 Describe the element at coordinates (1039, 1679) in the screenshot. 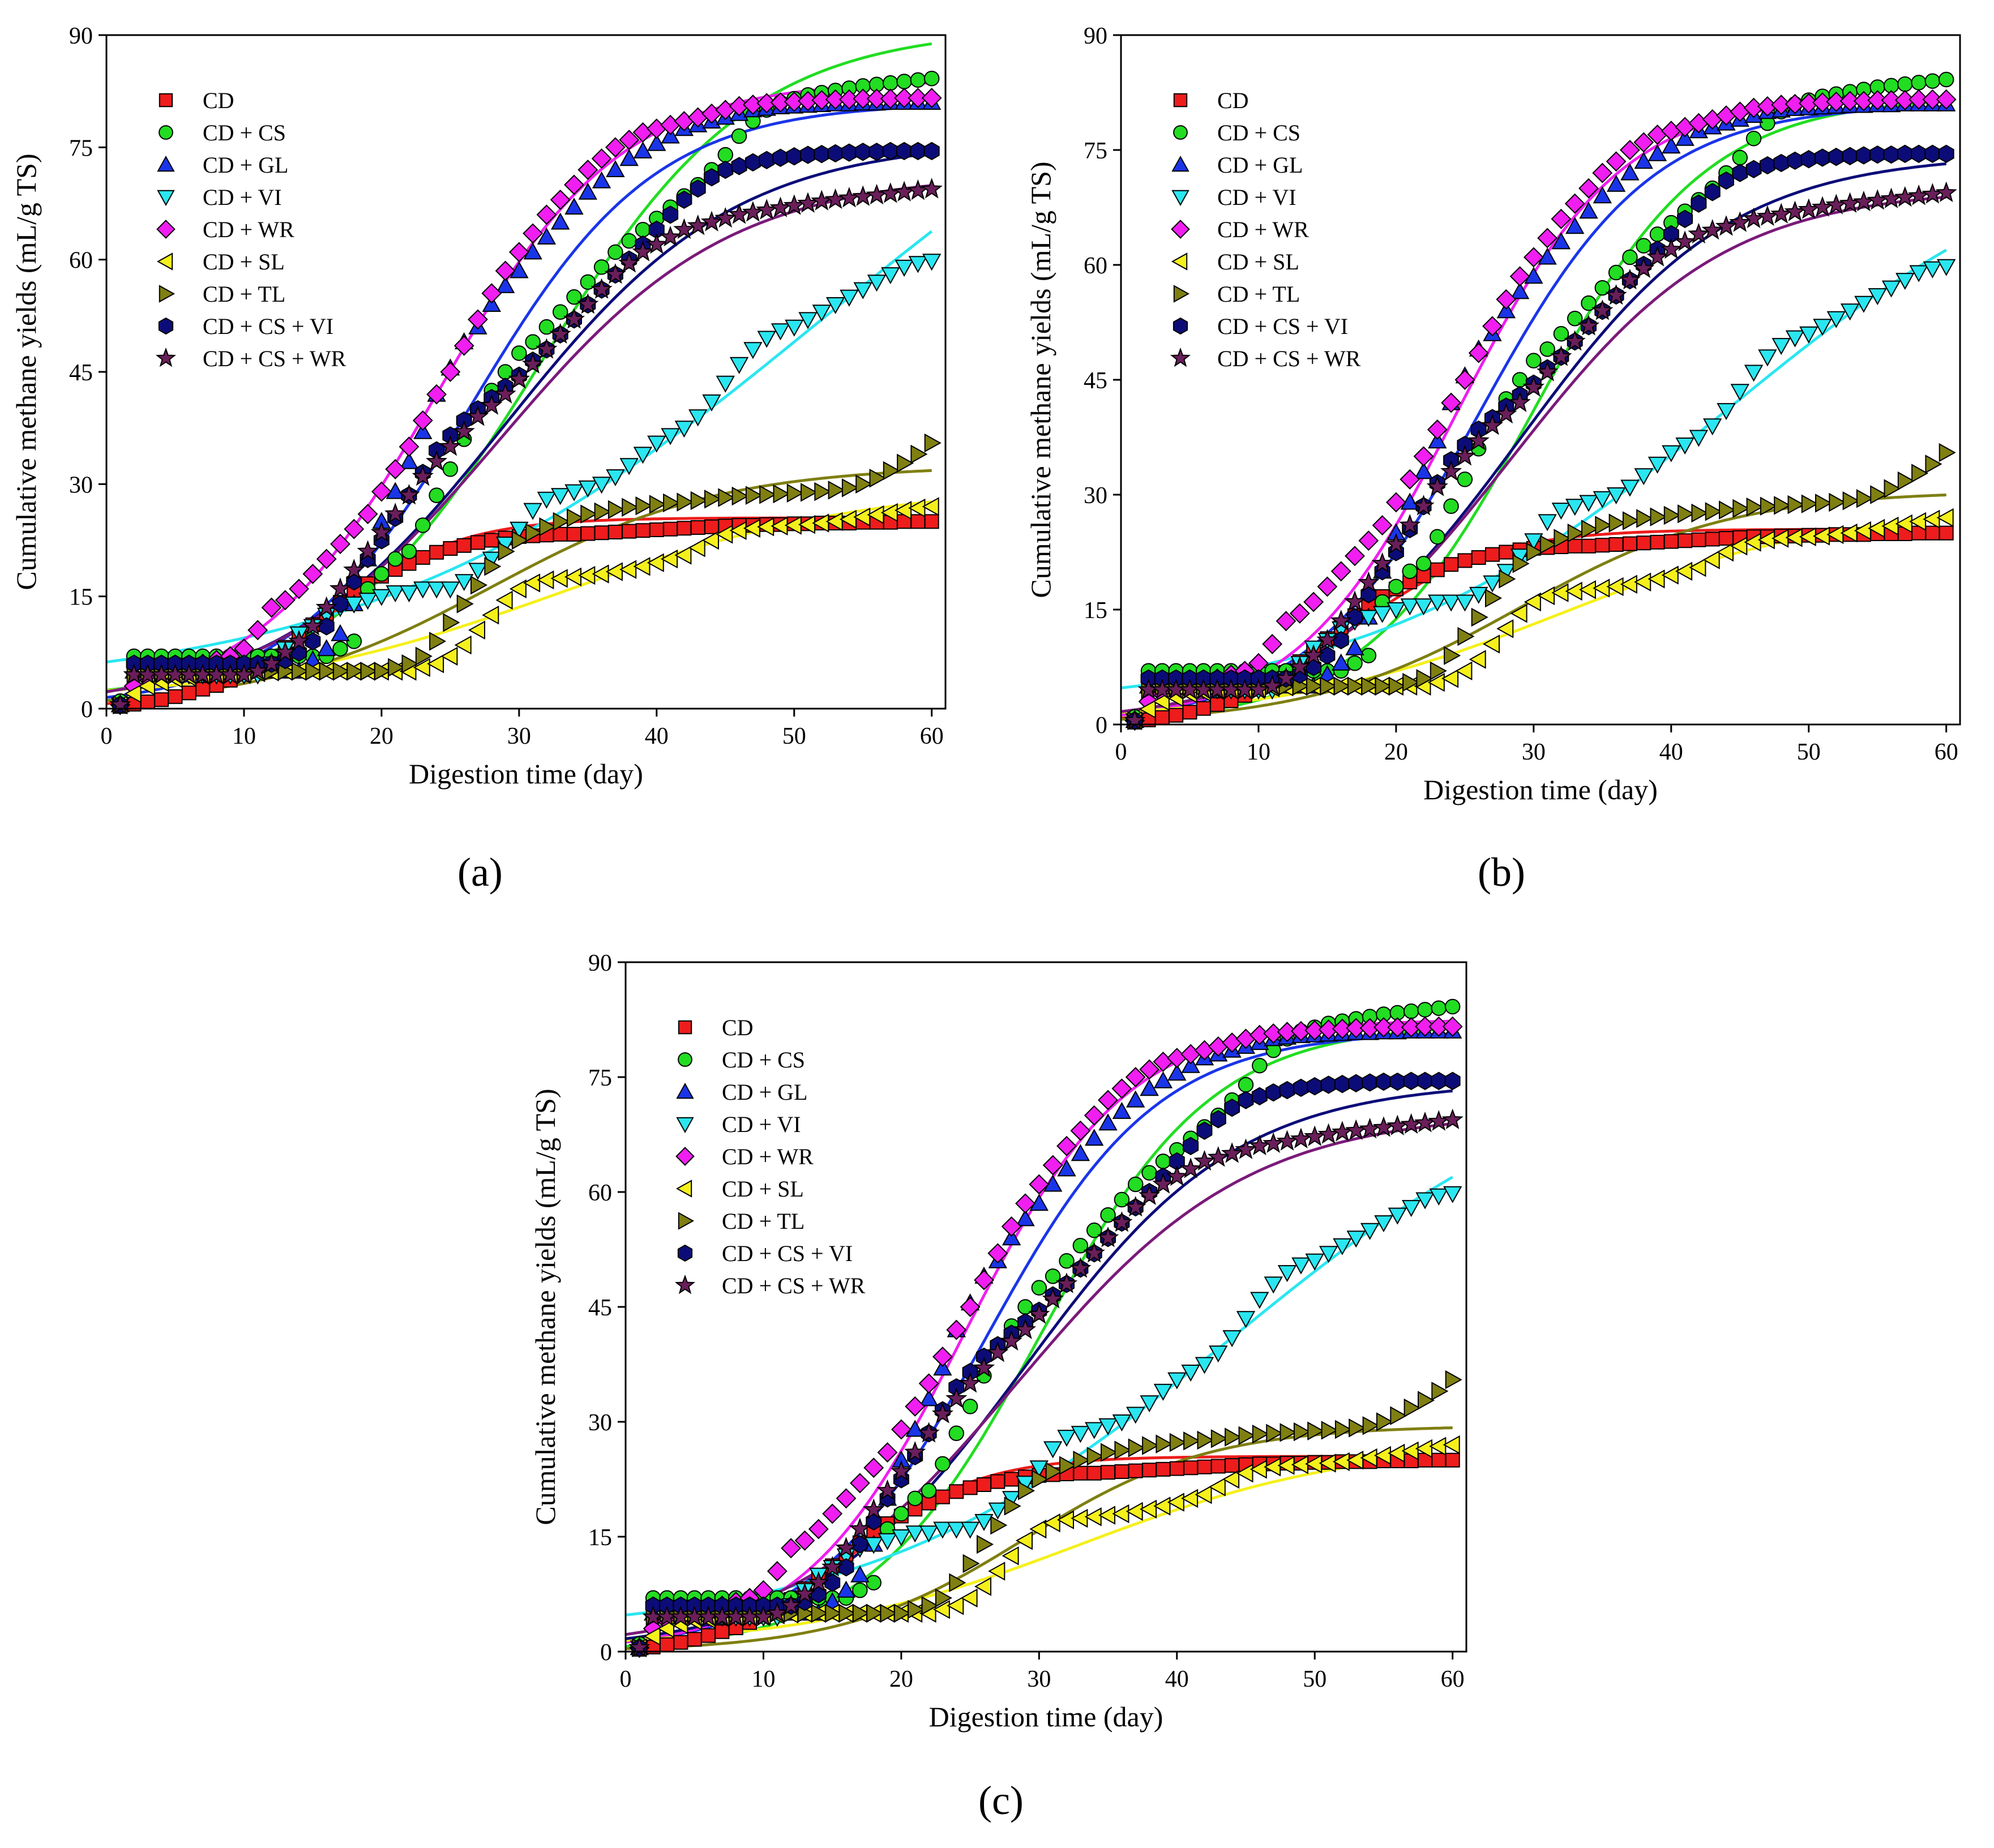

I see `x-tick-label: 30` at that location.